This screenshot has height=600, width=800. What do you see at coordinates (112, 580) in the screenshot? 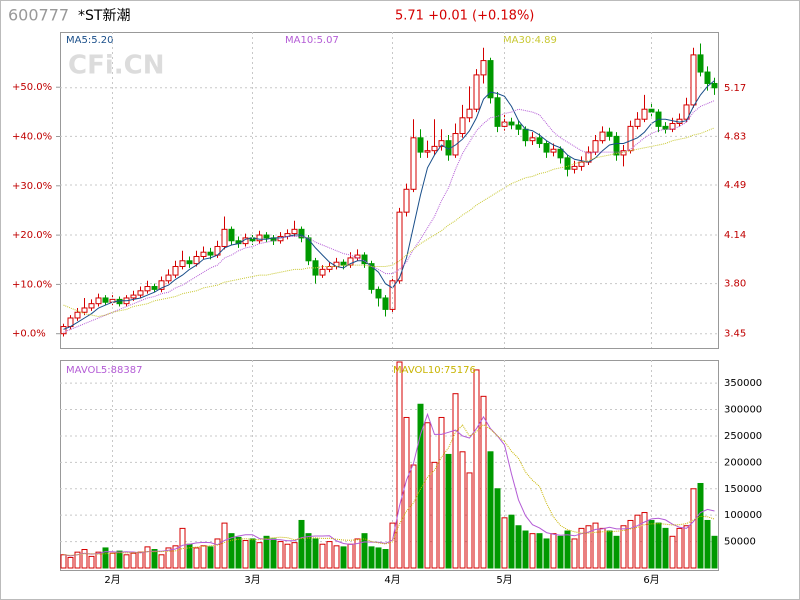
I see `x-tick-label: 2月` at bounding box center [112, 580].